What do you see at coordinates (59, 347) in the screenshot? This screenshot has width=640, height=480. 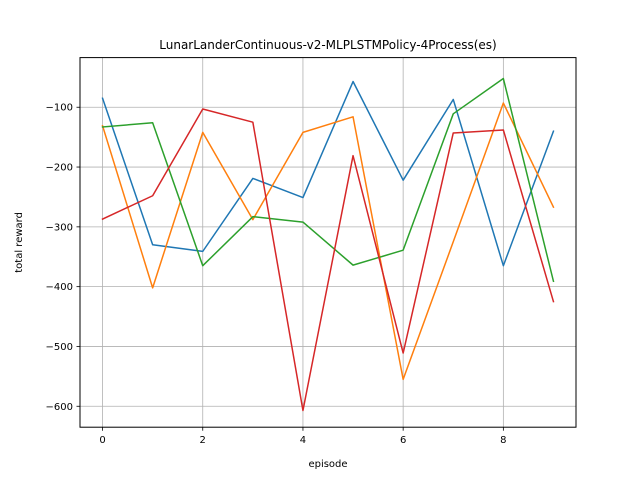 I see `y-tick-label: −500` at bounding box center [59, 347].